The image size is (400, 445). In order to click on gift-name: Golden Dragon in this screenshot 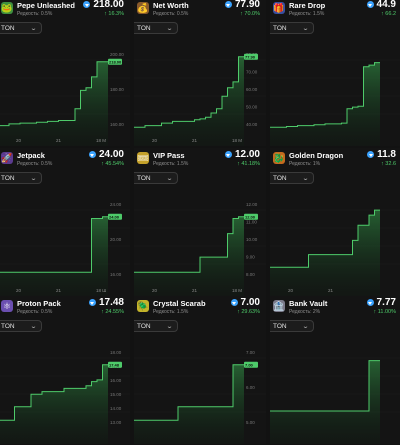, I will do `click(316, 155)`.